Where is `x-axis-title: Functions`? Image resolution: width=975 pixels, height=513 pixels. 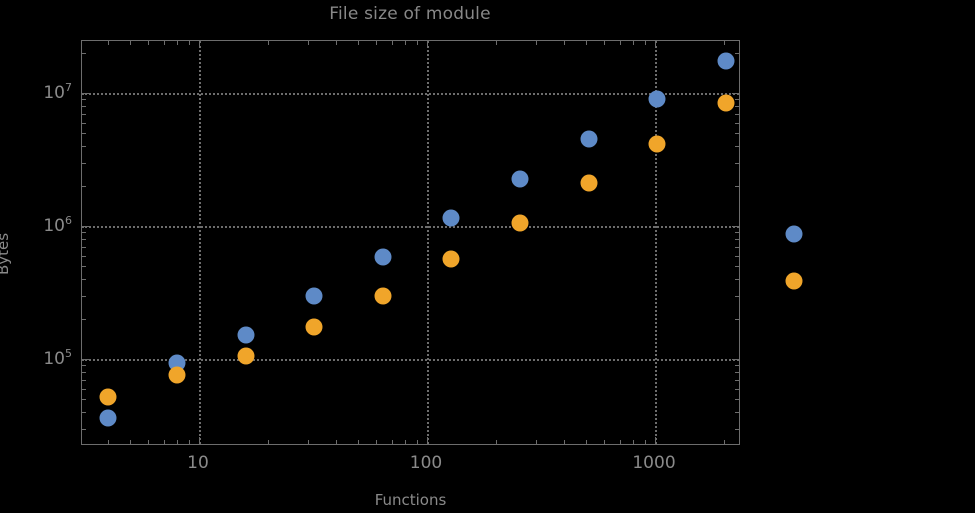 x-axis-title: Functions is located at coordinates (410, 500).